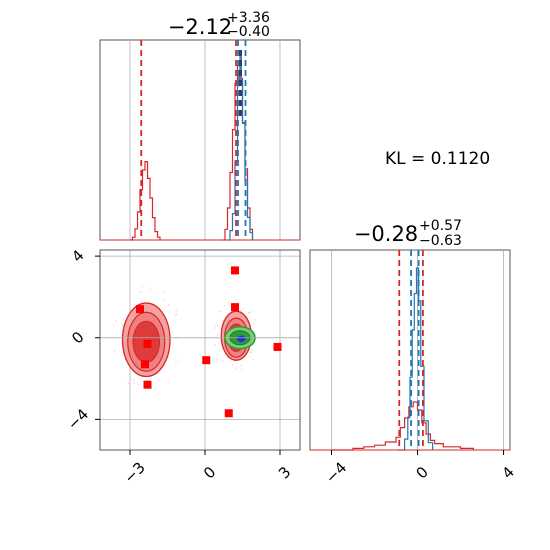 The image size is (550, 550). Describe the element at coordinates (440, 226) in the screenshot. I see `right-title-sup: +0.57` at that location.